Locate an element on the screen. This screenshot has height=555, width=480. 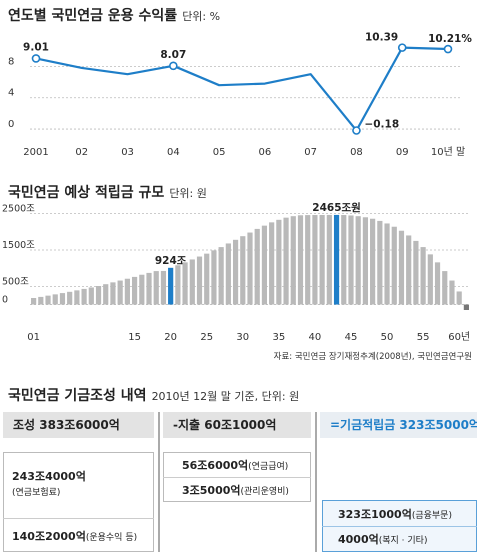
x-tick-label: 30 is located at coordinates (242, 337).